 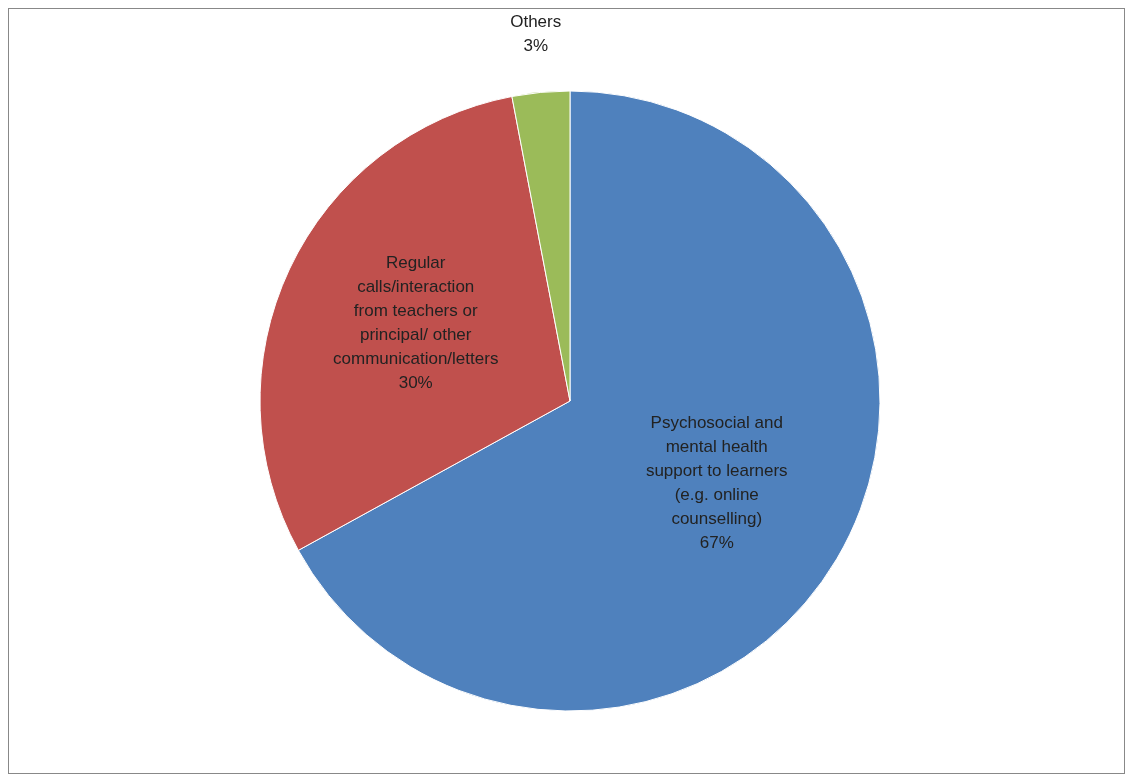 I want to click on data-label: 3%, so click(x=536, y=45).